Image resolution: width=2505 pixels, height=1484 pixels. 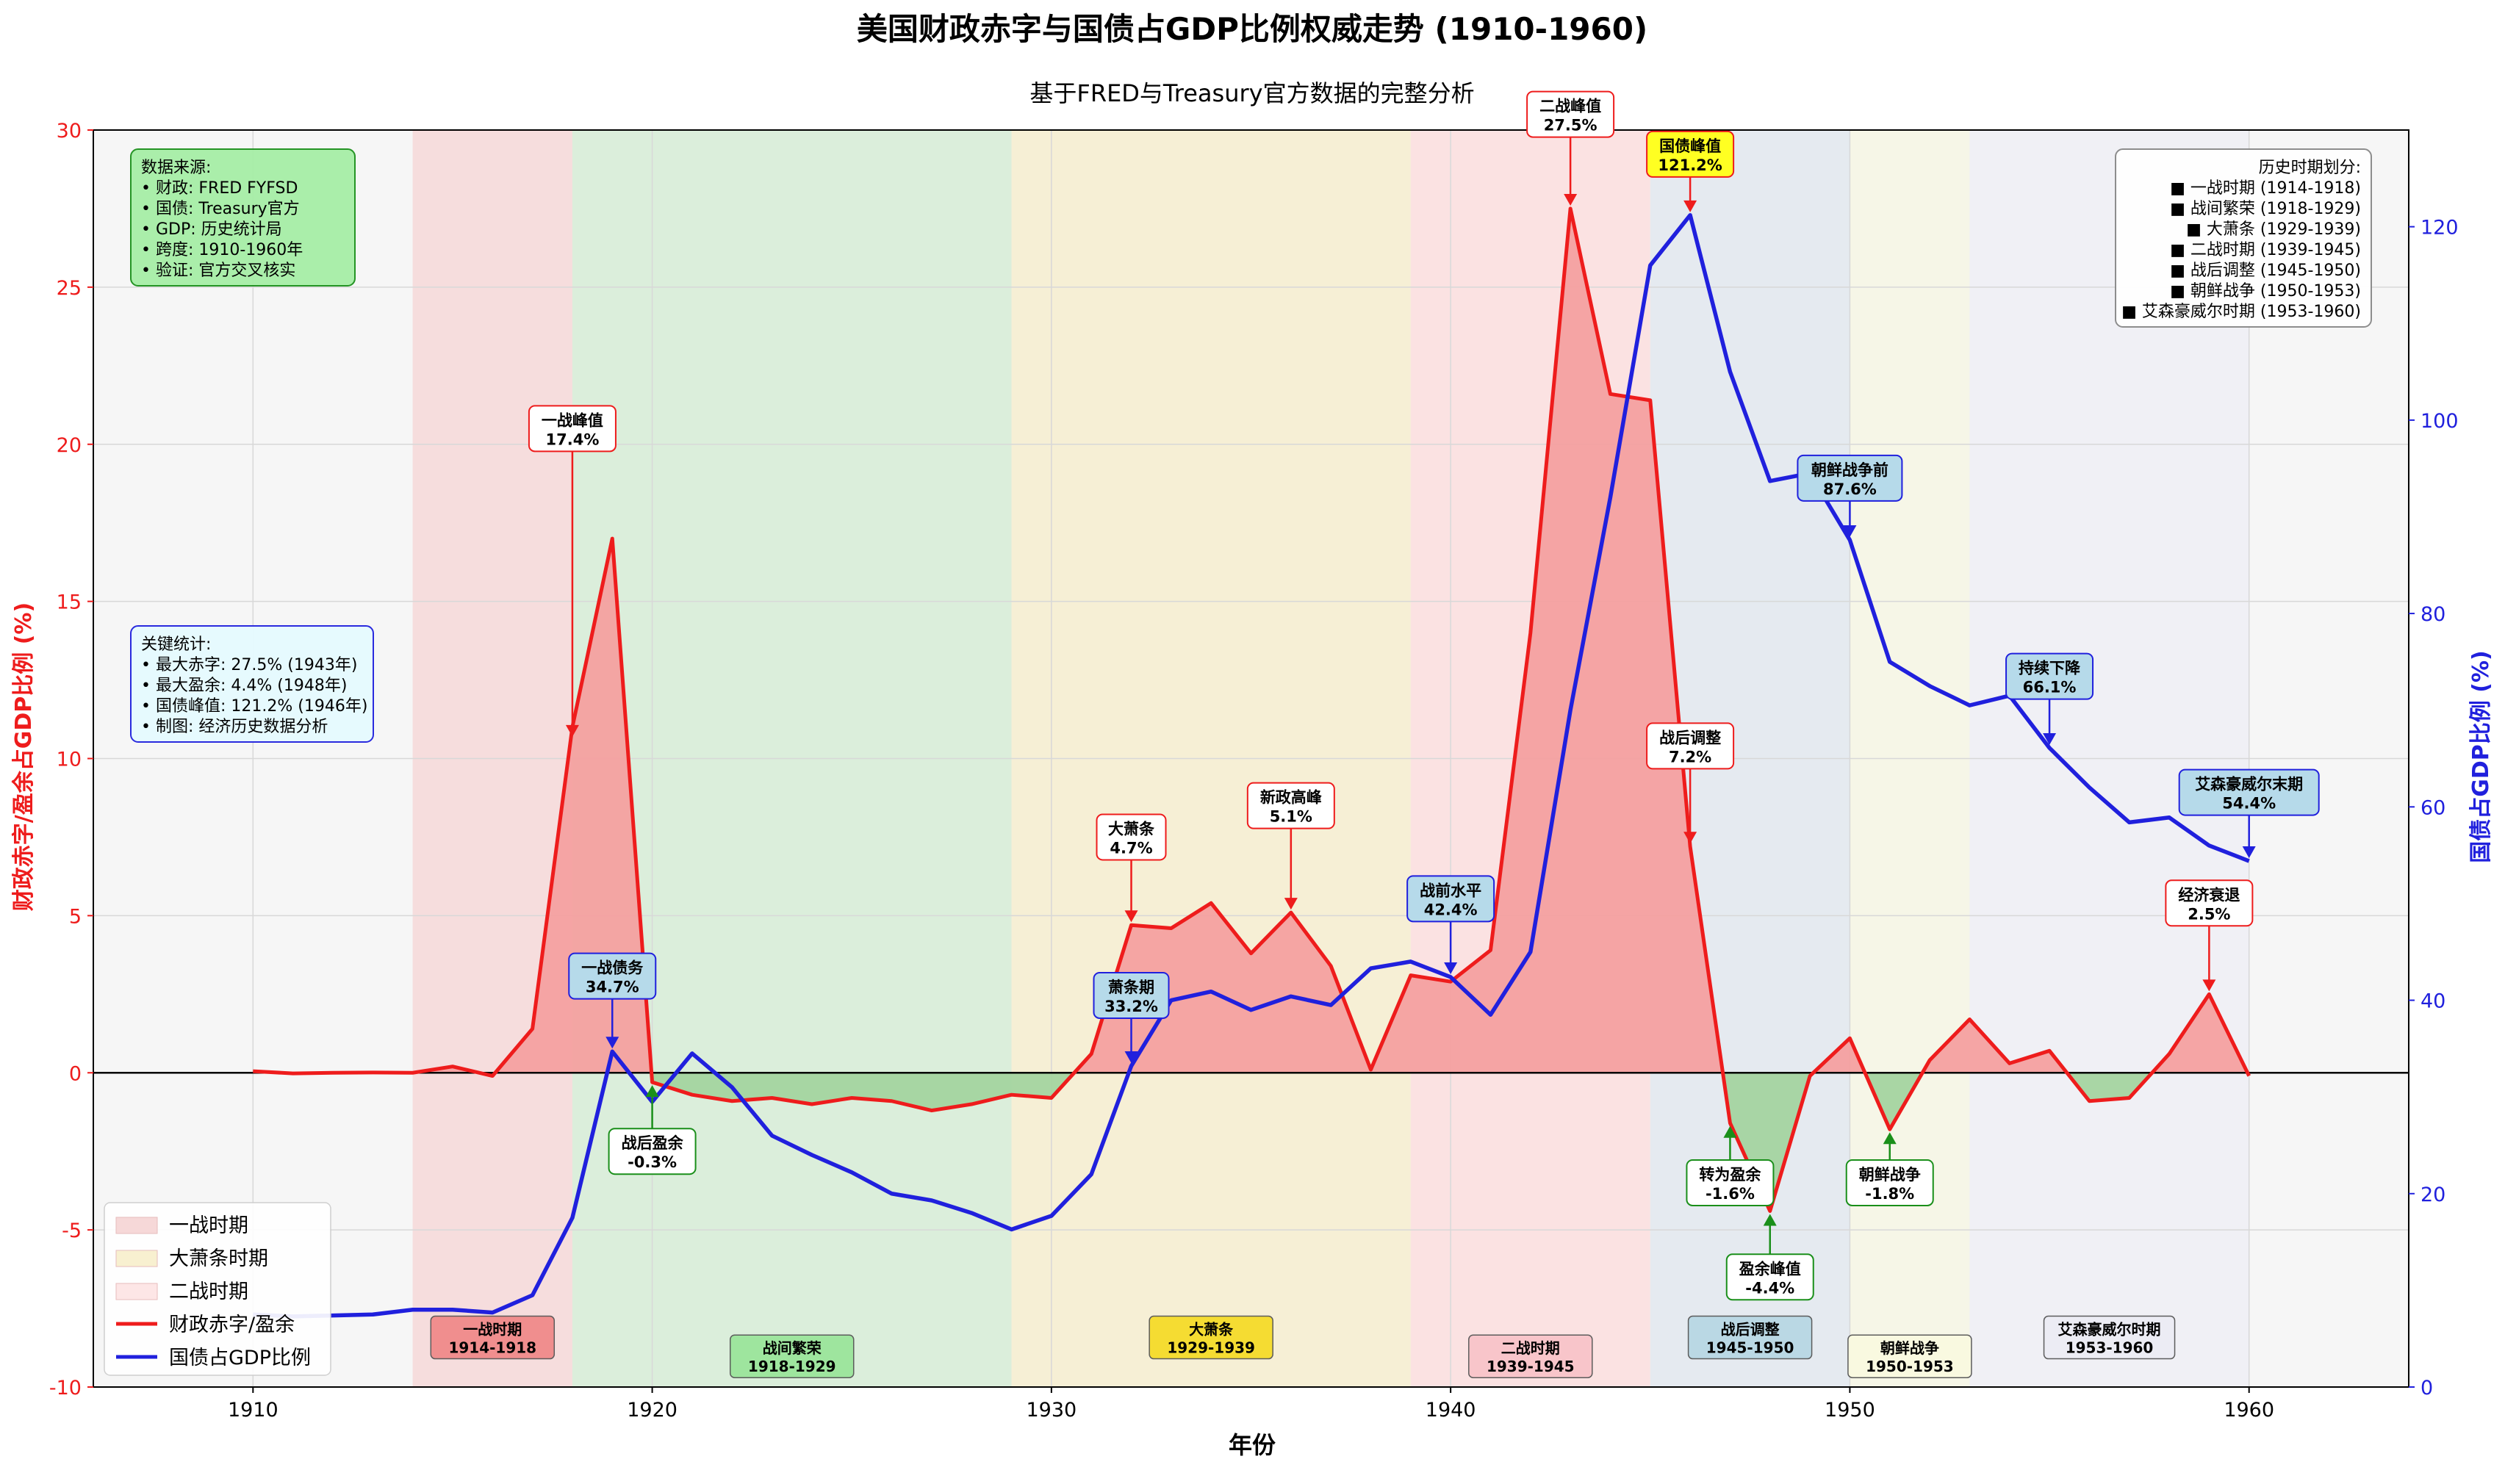 I want to click on annotation-title: 一战峰值, so click(x=572, y=420).